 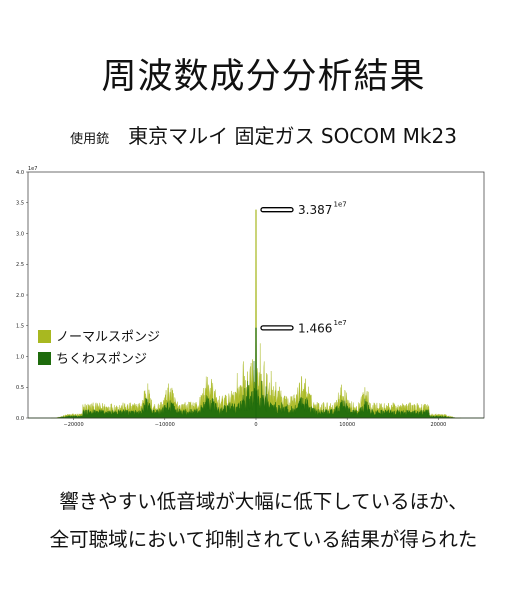 What do you see at coordinates (255, 425) in the screenshot?
I see `x-tick-label: 0` at bounding box center [255, 425].